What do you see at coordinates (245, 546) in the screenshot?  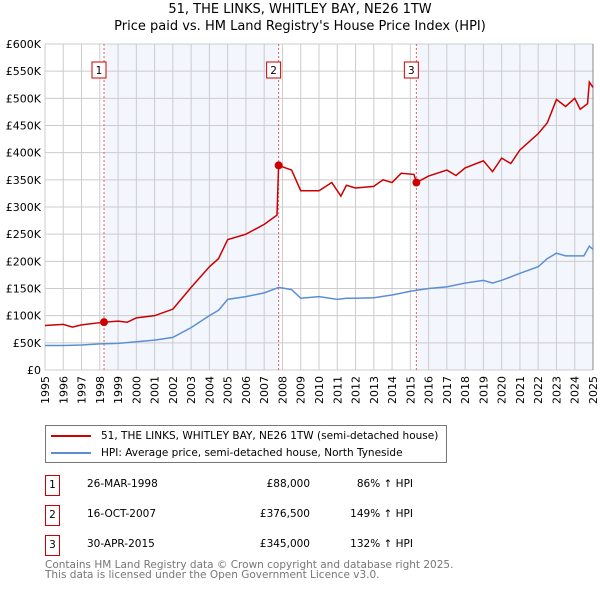 I see `sale-row: 3 30-APR-2015 £345,000 132% ↑ HPI` at bounding box center [245, 546].